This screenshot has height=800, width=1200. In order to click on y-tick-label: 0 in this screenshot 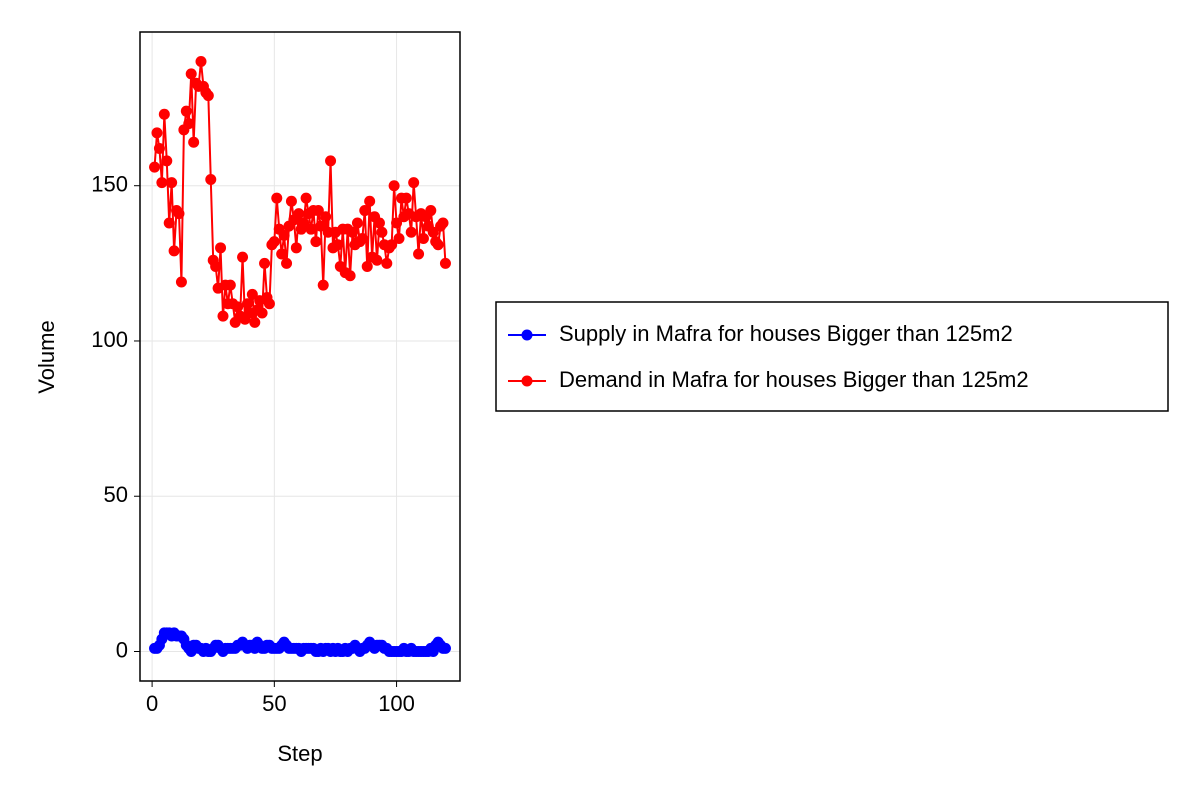, I will do `click(122, 649)`.